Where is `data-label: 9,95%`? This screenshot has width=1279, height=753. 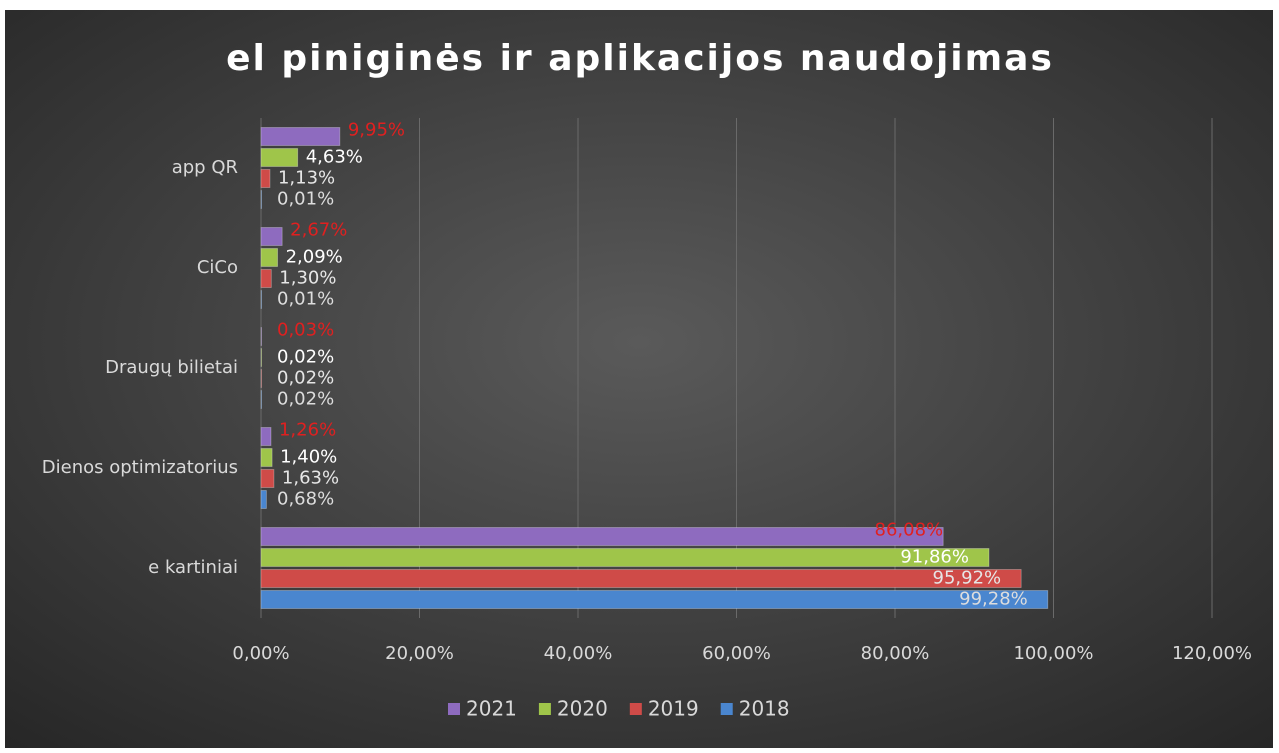 data-label: 9,95% is located at coordinates (376, 130).